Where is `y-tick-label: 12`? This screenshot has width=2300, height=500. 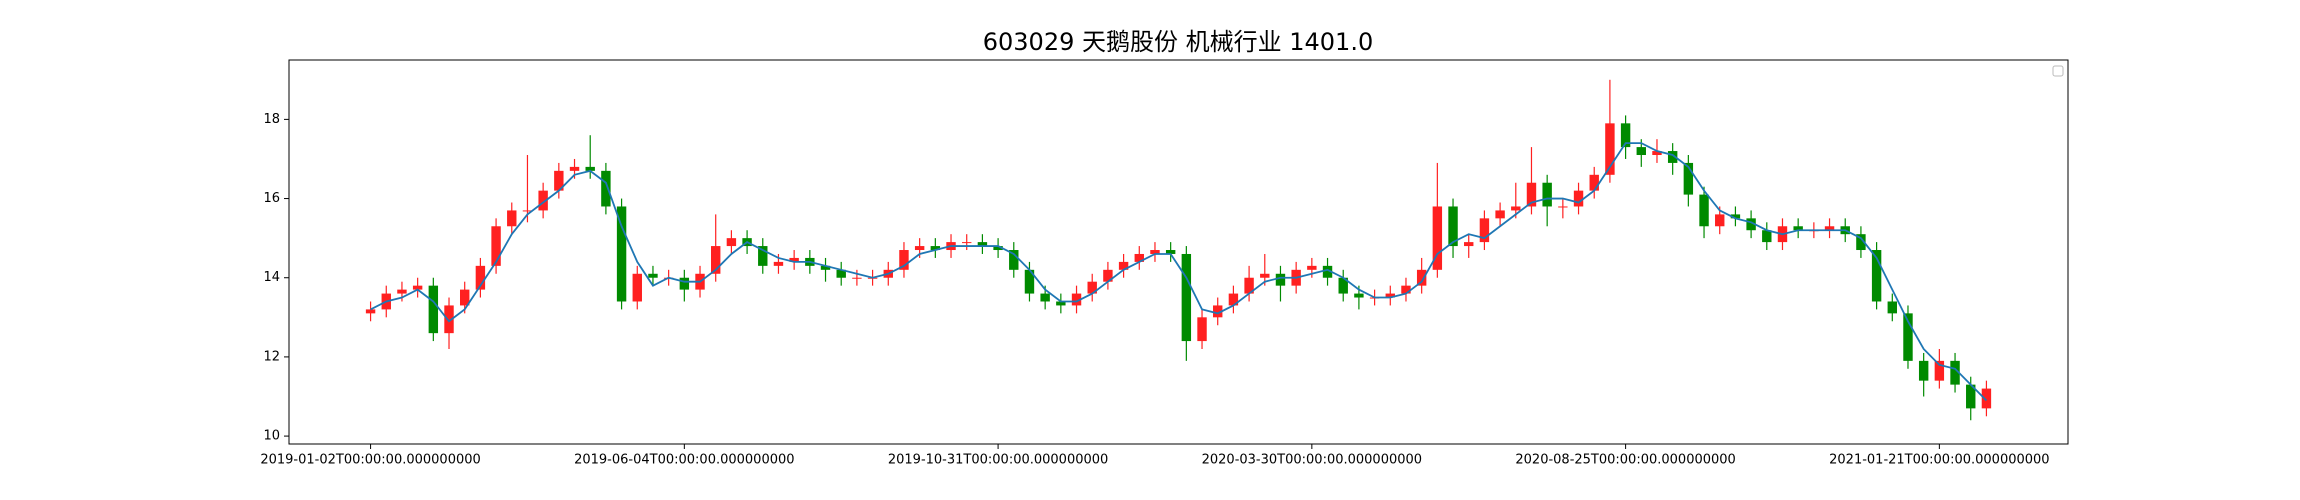
y-tick-label: 12 is located at coordinates (271, 356).